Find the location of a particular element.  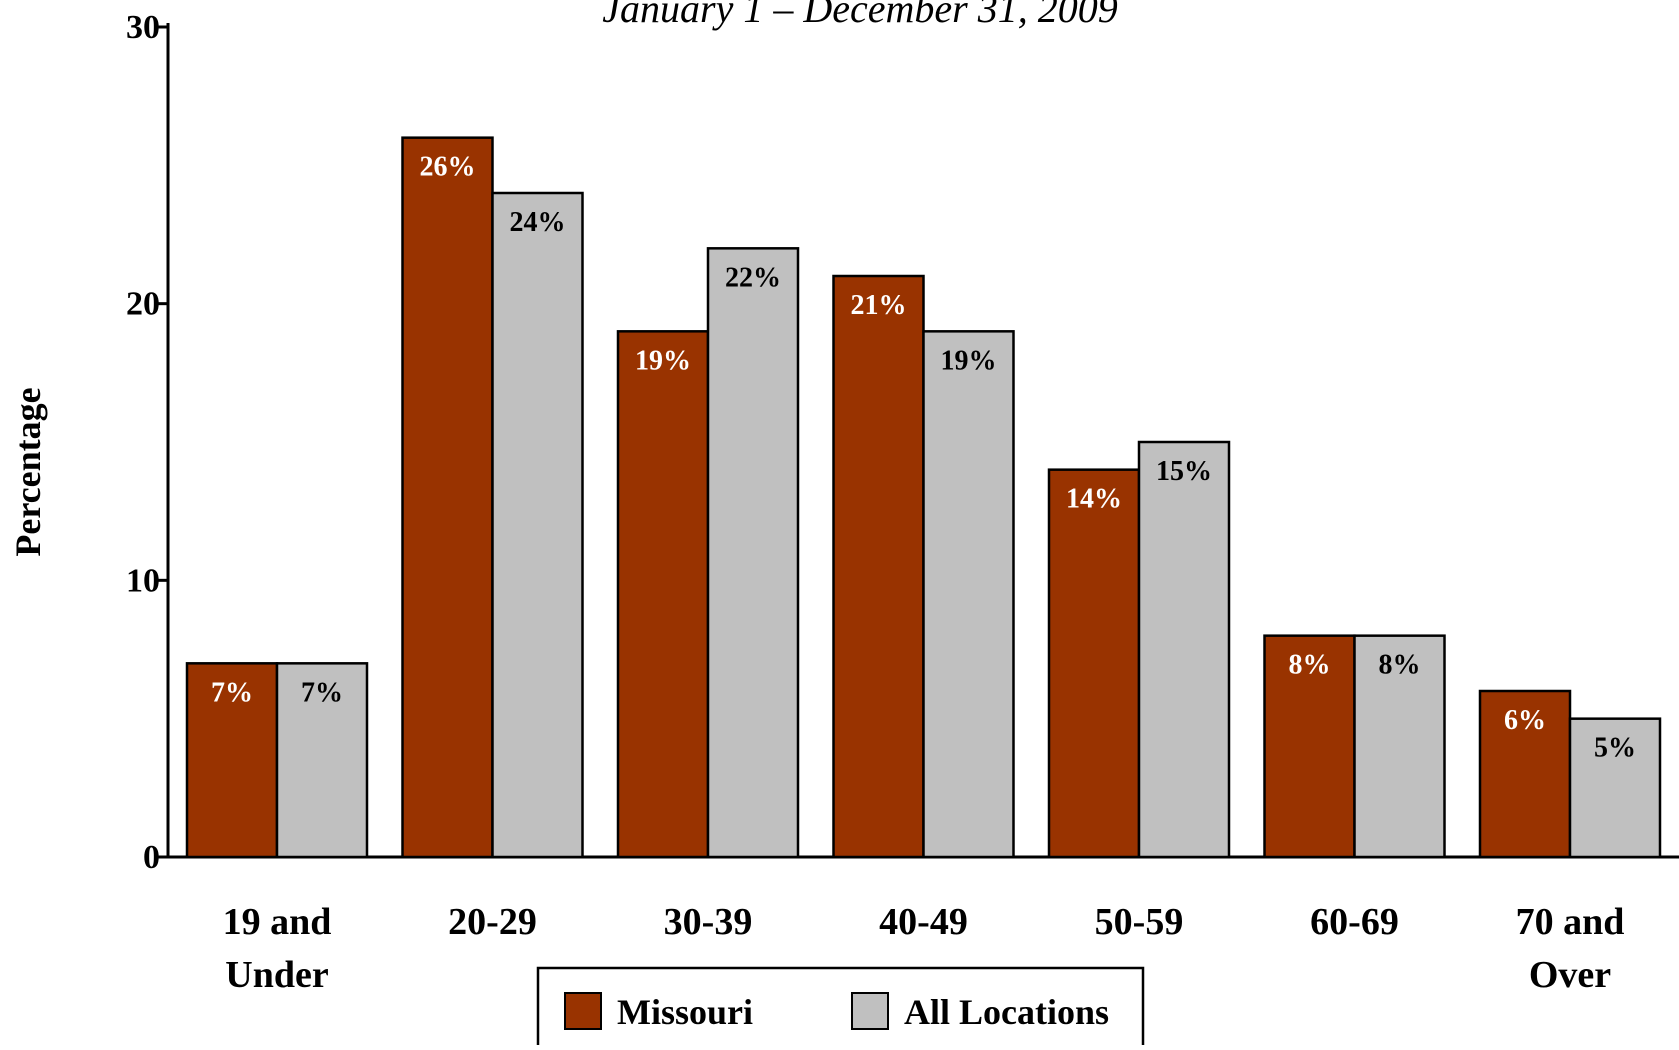

y-tick-label: 0 is located at coordinates (151, 857).